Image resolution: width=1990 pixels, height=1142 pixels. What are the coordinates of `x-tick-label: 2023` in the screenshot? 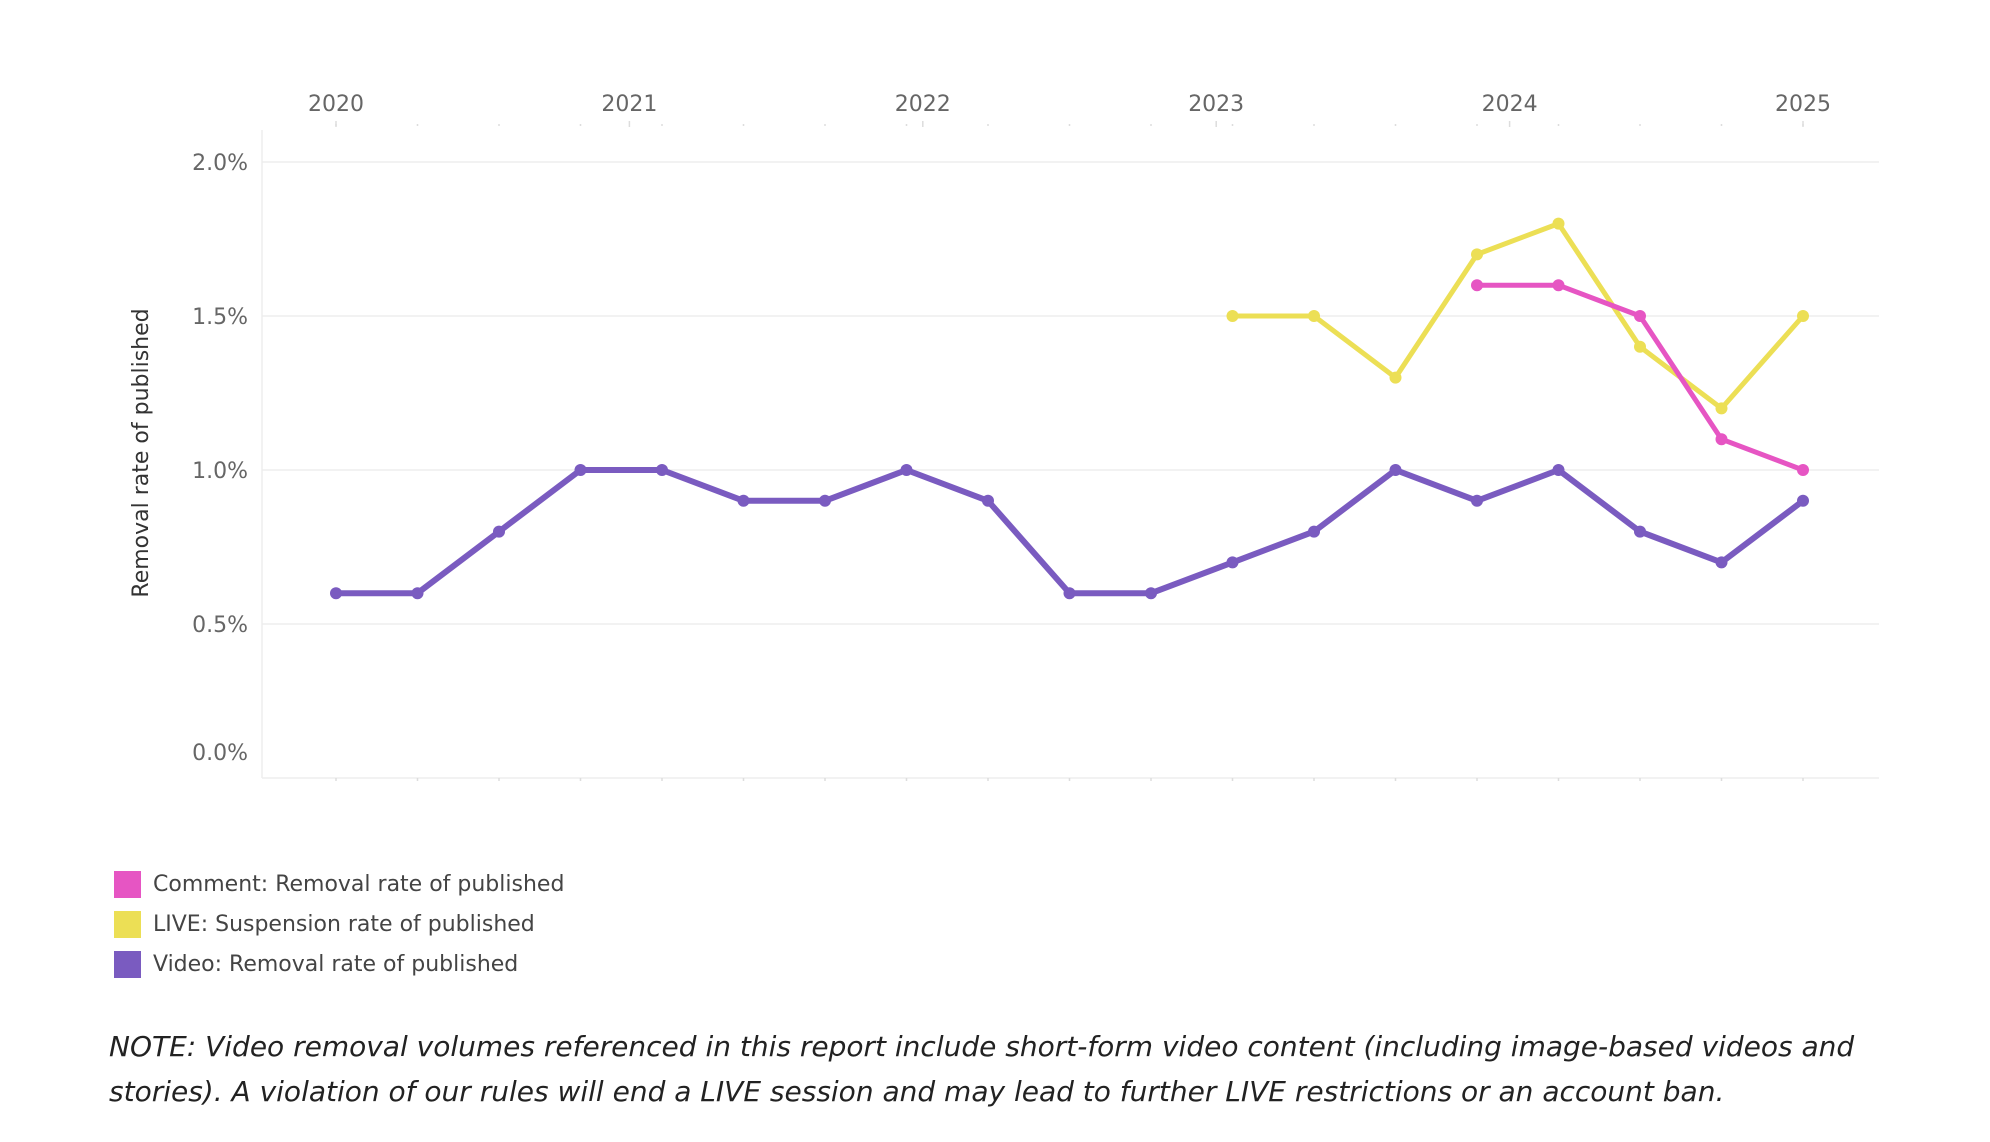 It's located at (1216, 104).